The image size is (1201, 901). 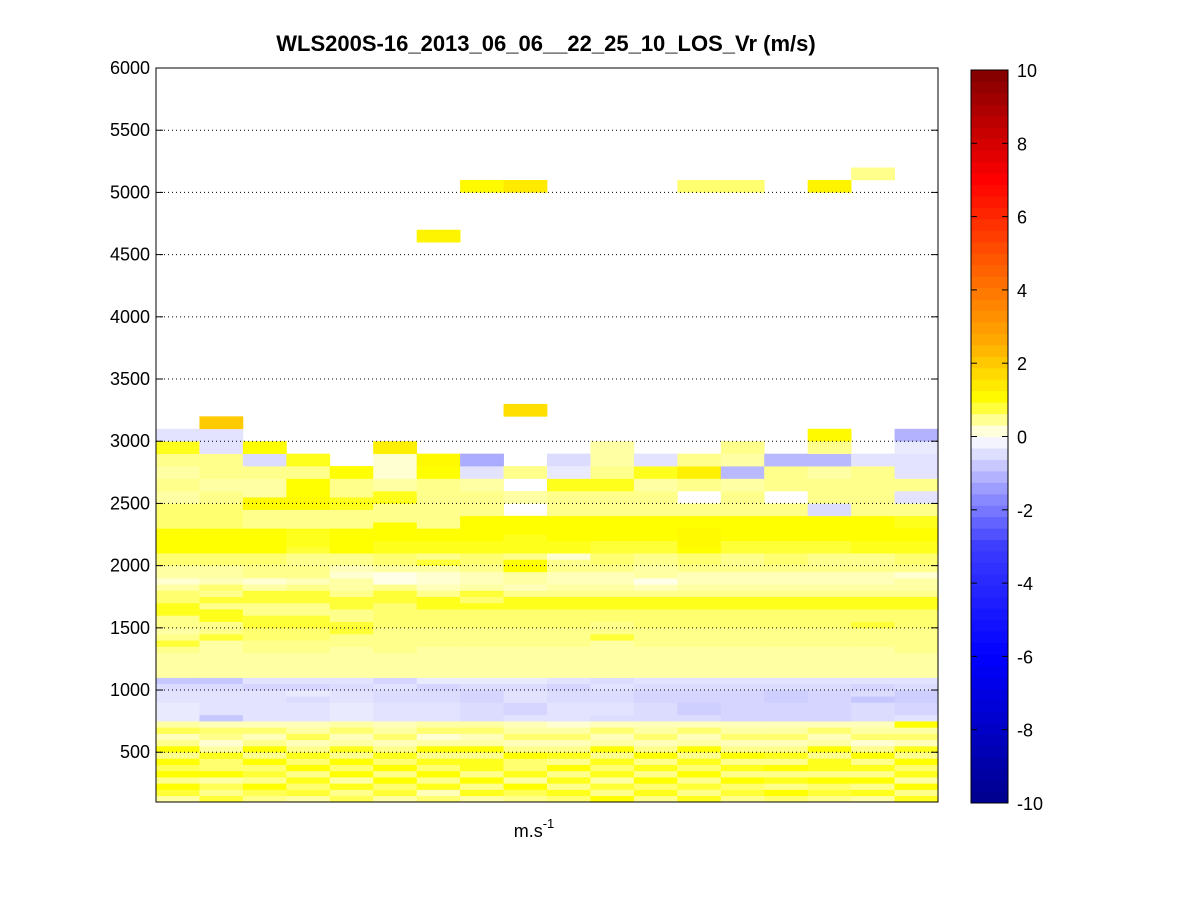 I want to click on y-tick-label: 5000, so click(x=130, y=192).